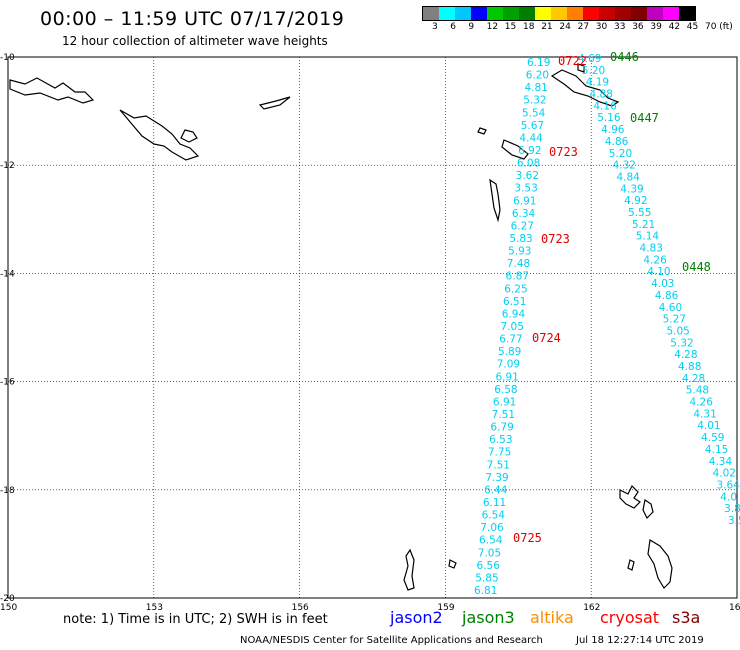  Describe the element at coordinates (617, 142) in the screenshot. I see `swh-value: 4.86` at that location.